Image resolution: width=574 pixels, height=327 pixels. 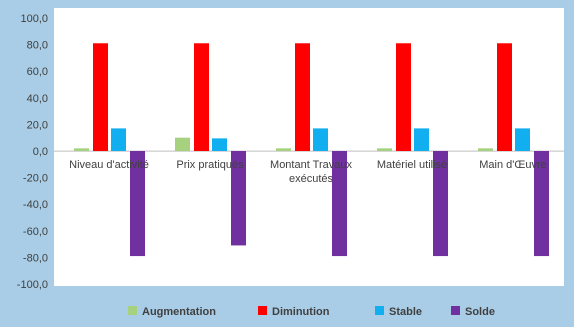 I want to click on category-label-line: Main d'Œuvre, so click(x=513, y=165).